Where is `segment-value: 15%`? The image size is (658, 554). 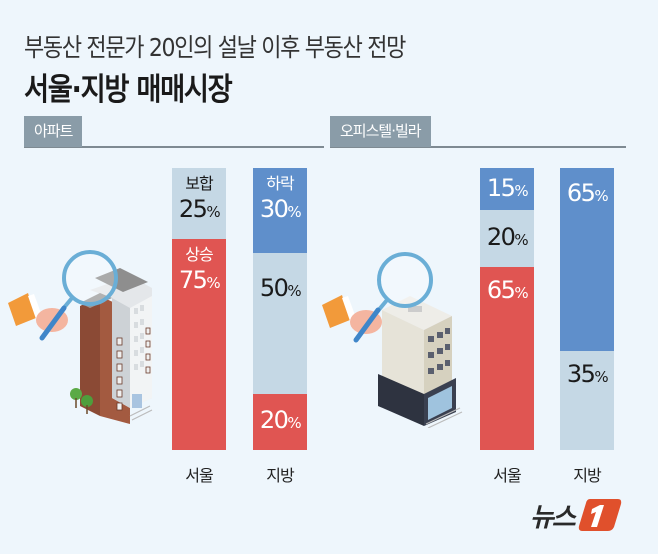
segment-value: 15% is located at coordinates (507, 189).